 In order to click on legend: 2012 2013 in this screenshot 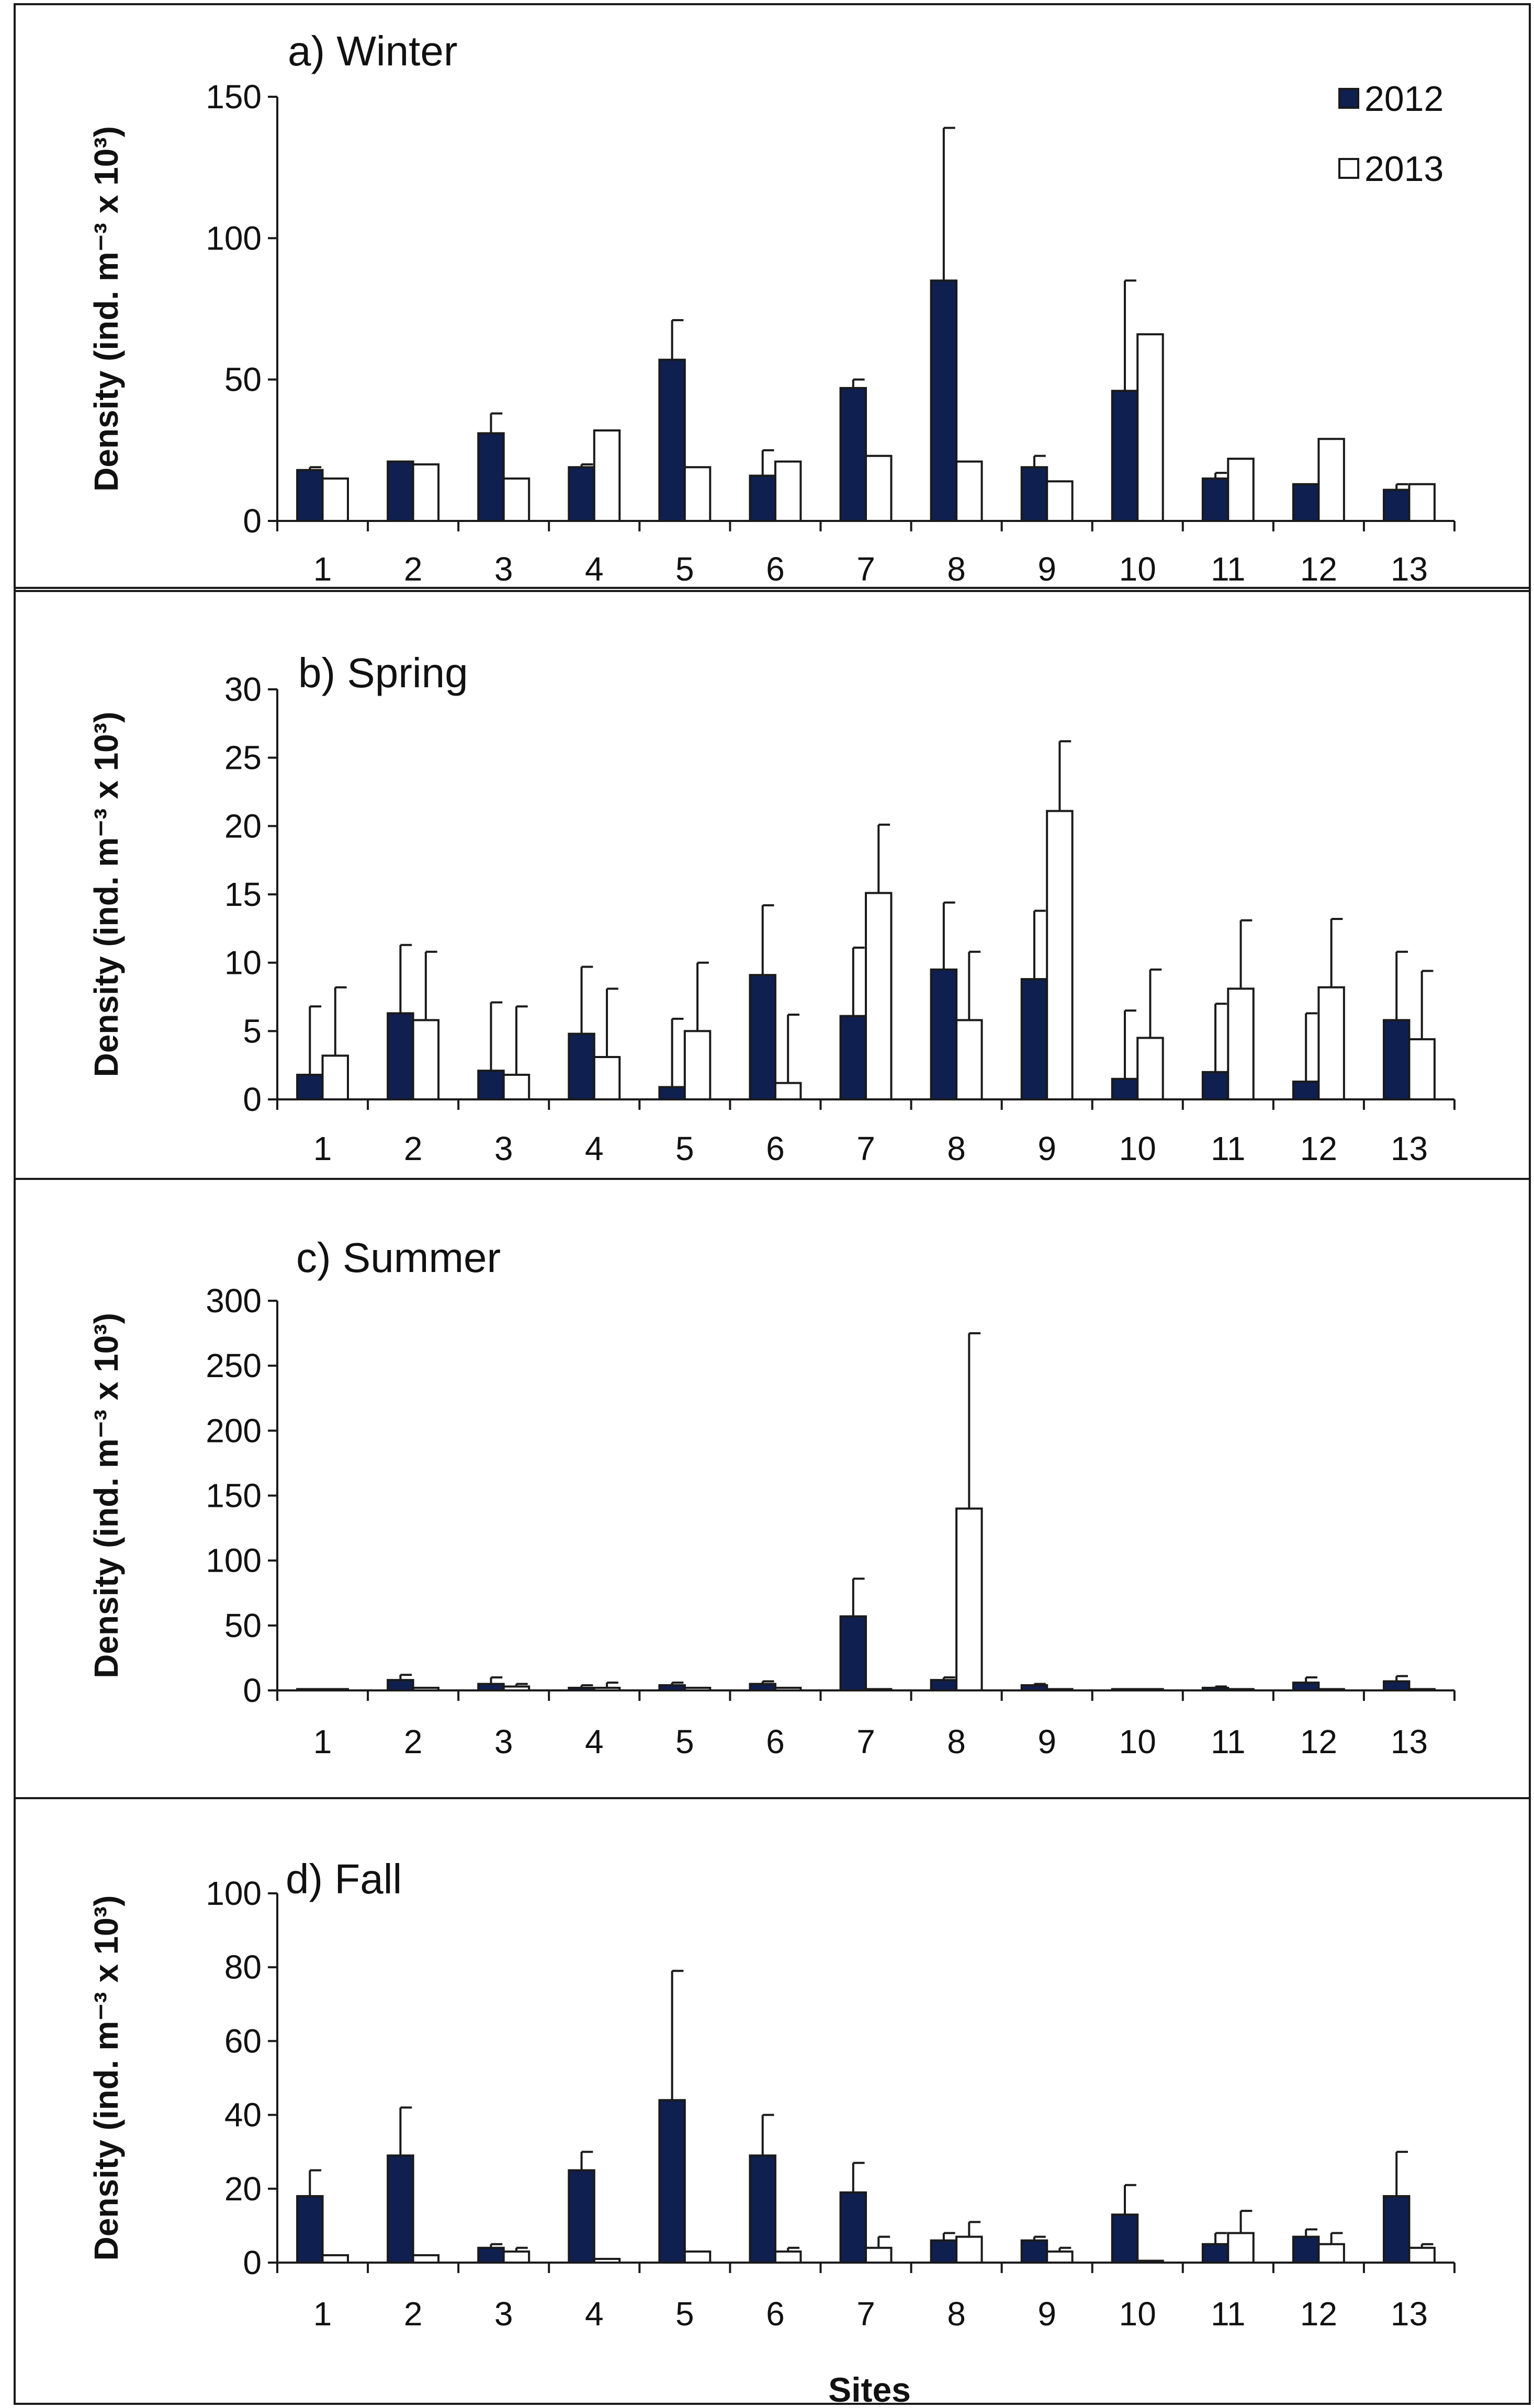, I will do `click(1390, 134)`.